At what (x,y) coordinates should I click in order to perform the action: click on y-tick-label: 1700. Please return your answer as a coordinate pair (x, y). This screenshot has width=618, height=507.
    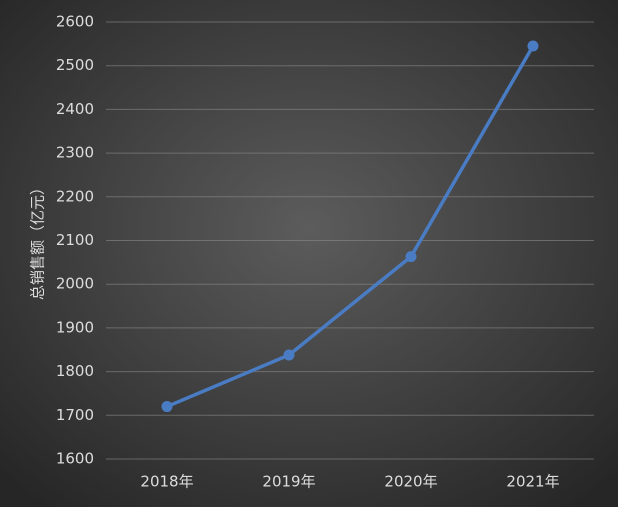
    Looking at the image, I should click on (75, 415).